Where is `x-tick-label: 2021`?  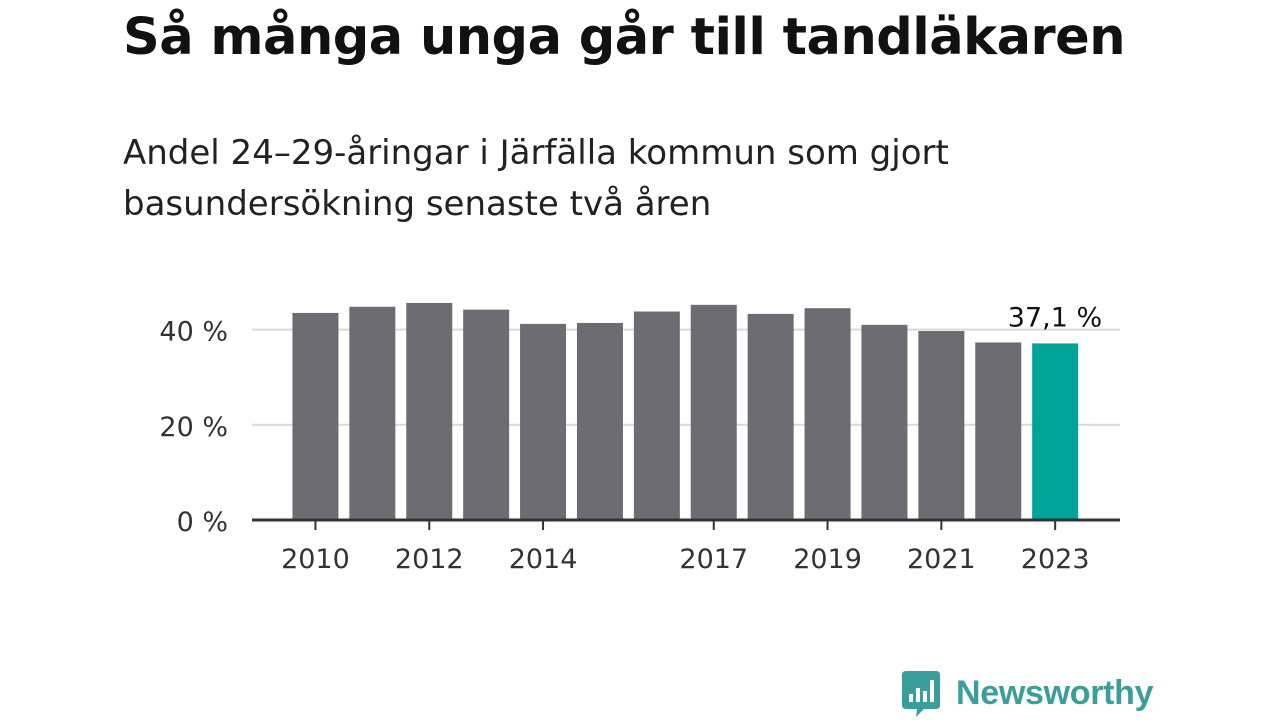 x-tick-label: 2021 is located at coordinates (941, 559).